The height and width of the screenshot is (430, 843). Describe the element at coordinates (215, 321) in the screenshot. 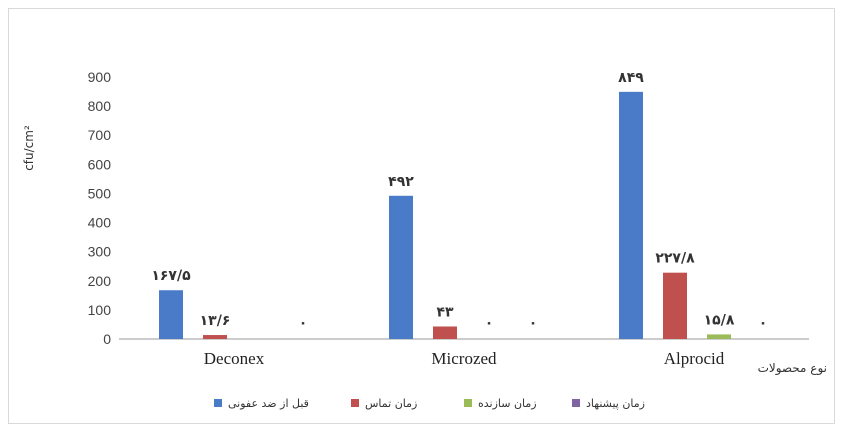

I see `data-label-deconex-series-2: ۱۳/۶` at that location.